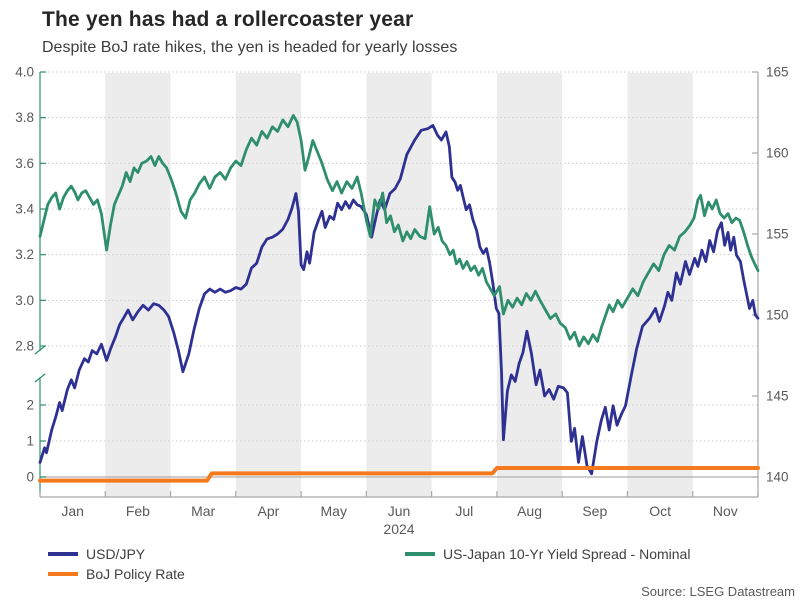  I want to click on svg-text: 145, so click(777, 396).